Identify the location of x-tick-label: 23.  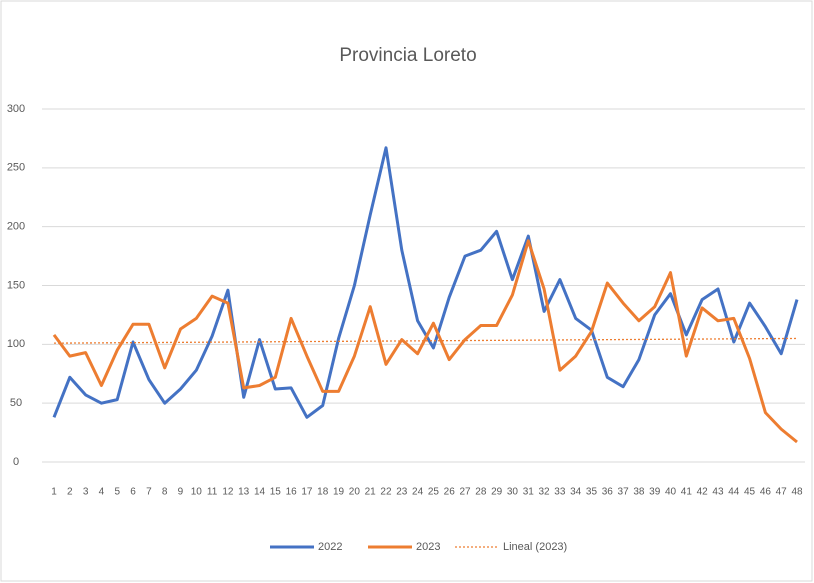
(402, 492).